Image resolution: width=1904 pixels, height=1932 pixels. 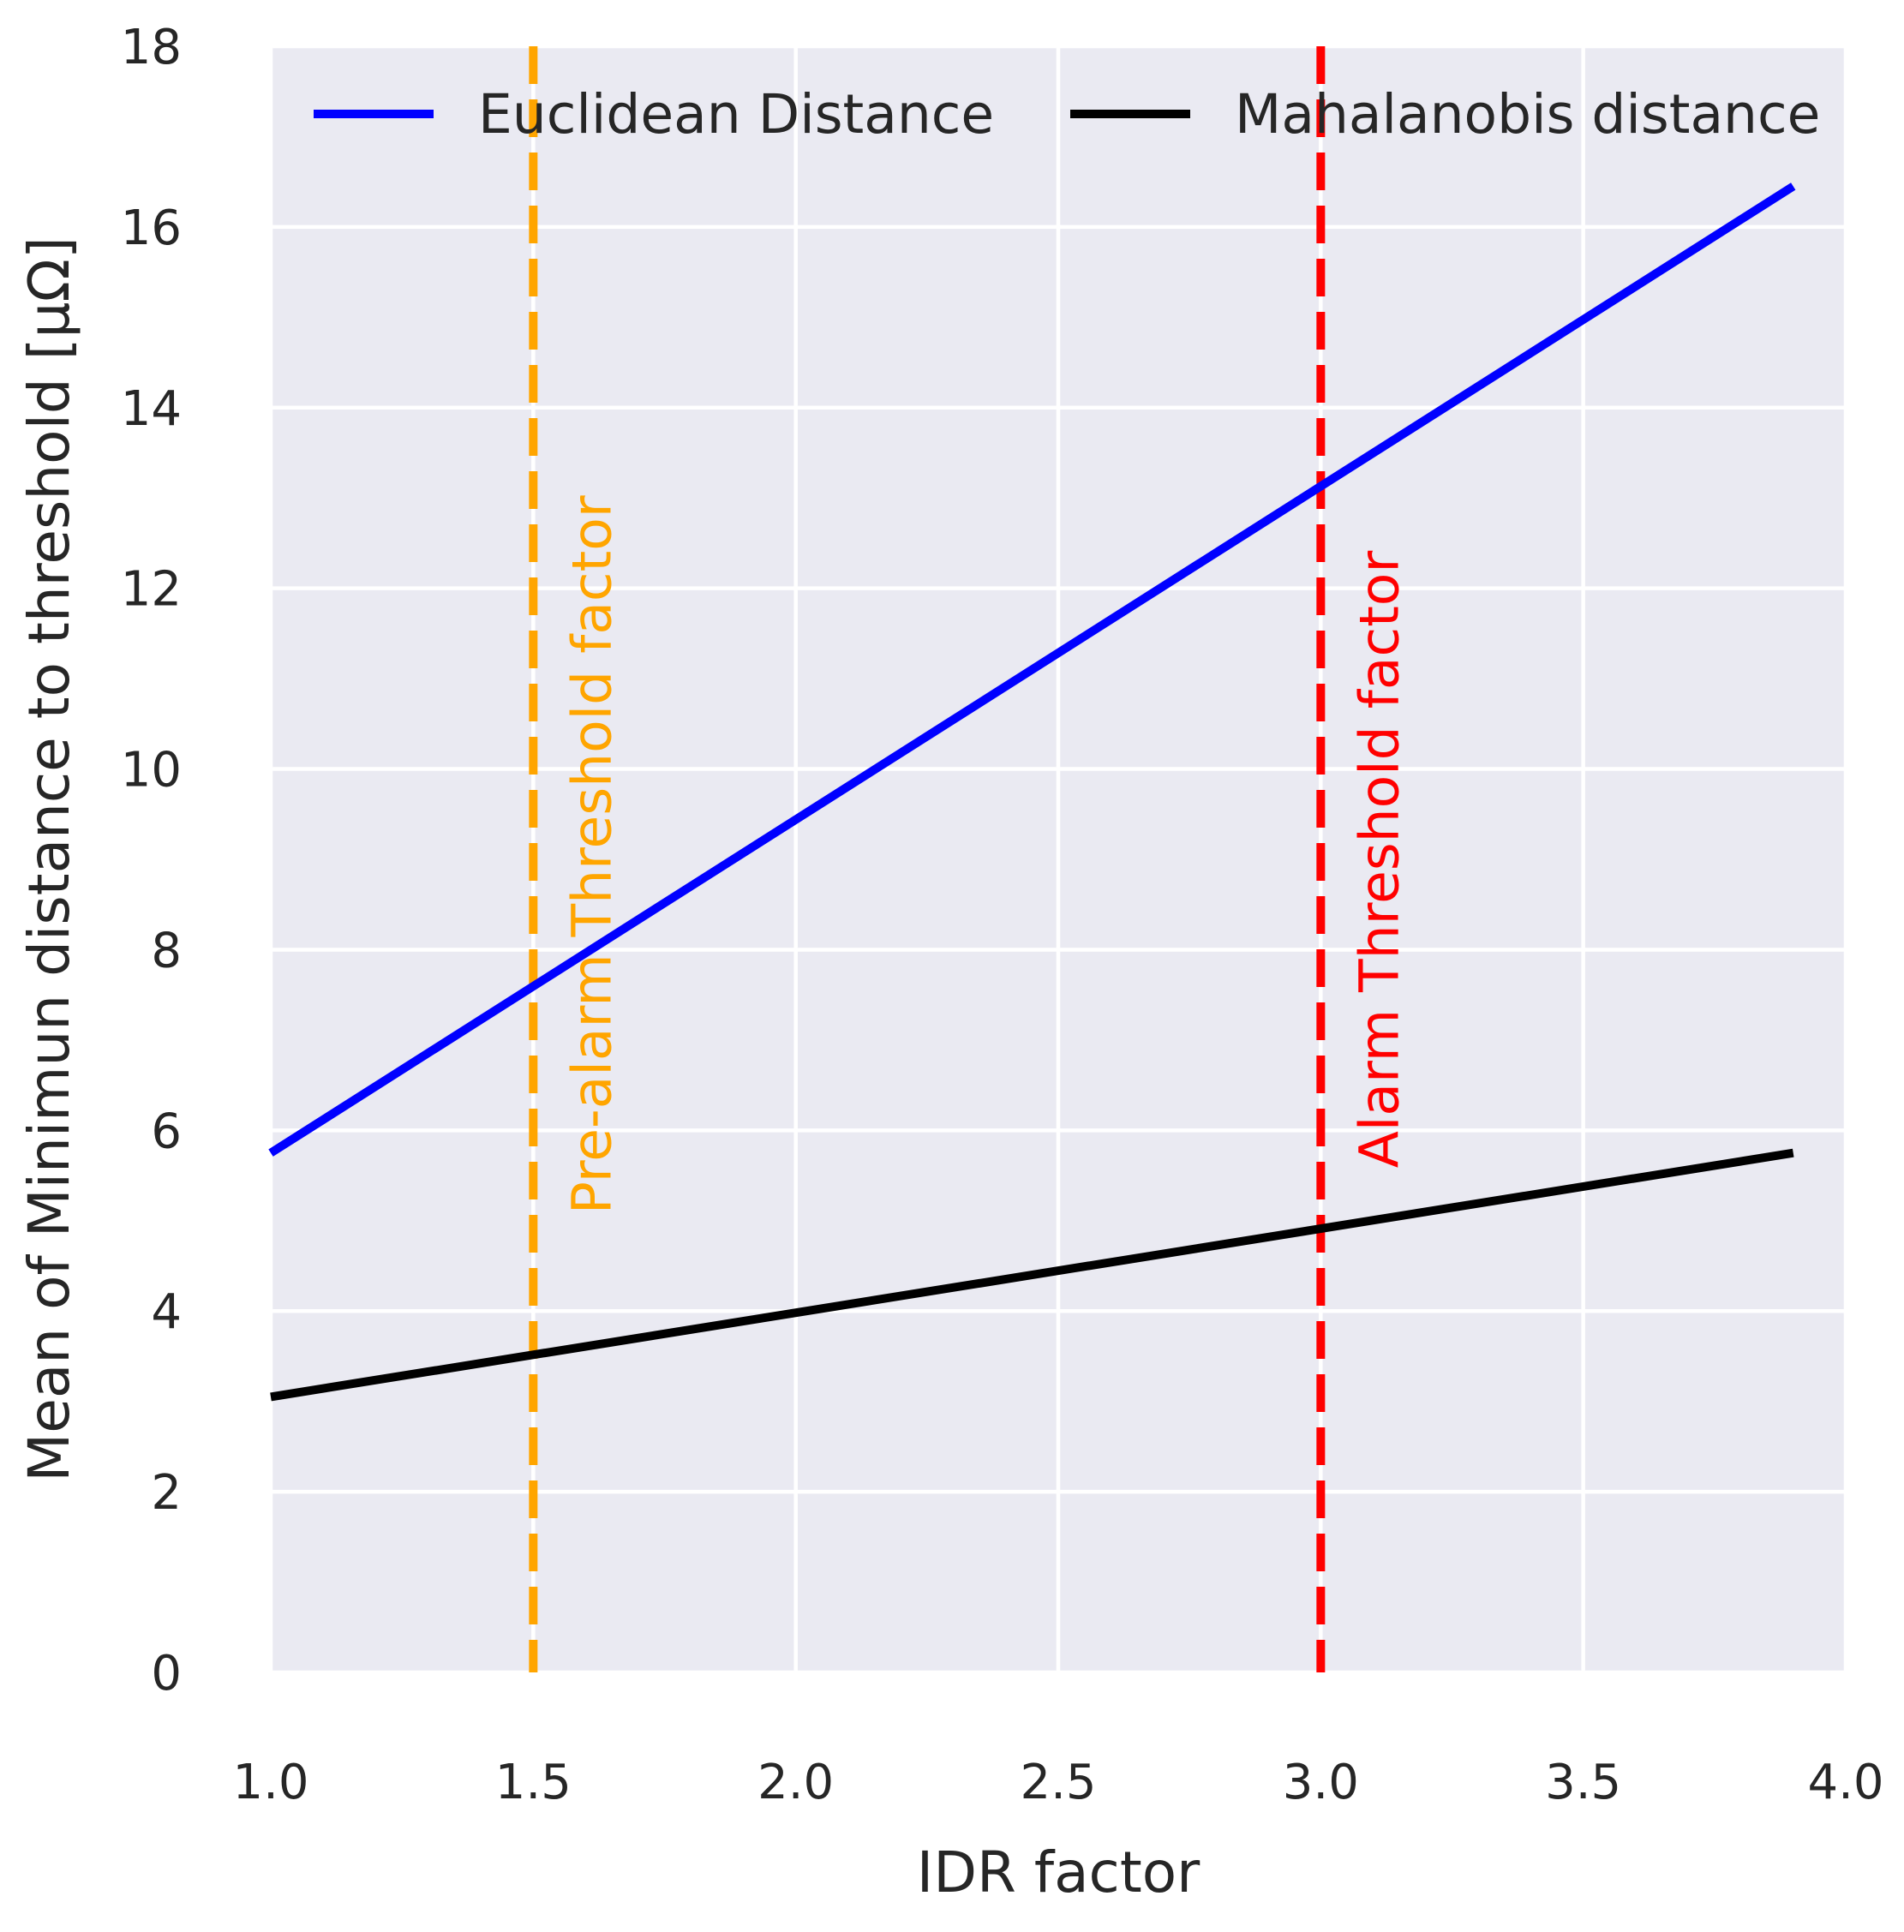 I want to click on legend-label-1: Euclidean Distance, so click(x=736, y=114).